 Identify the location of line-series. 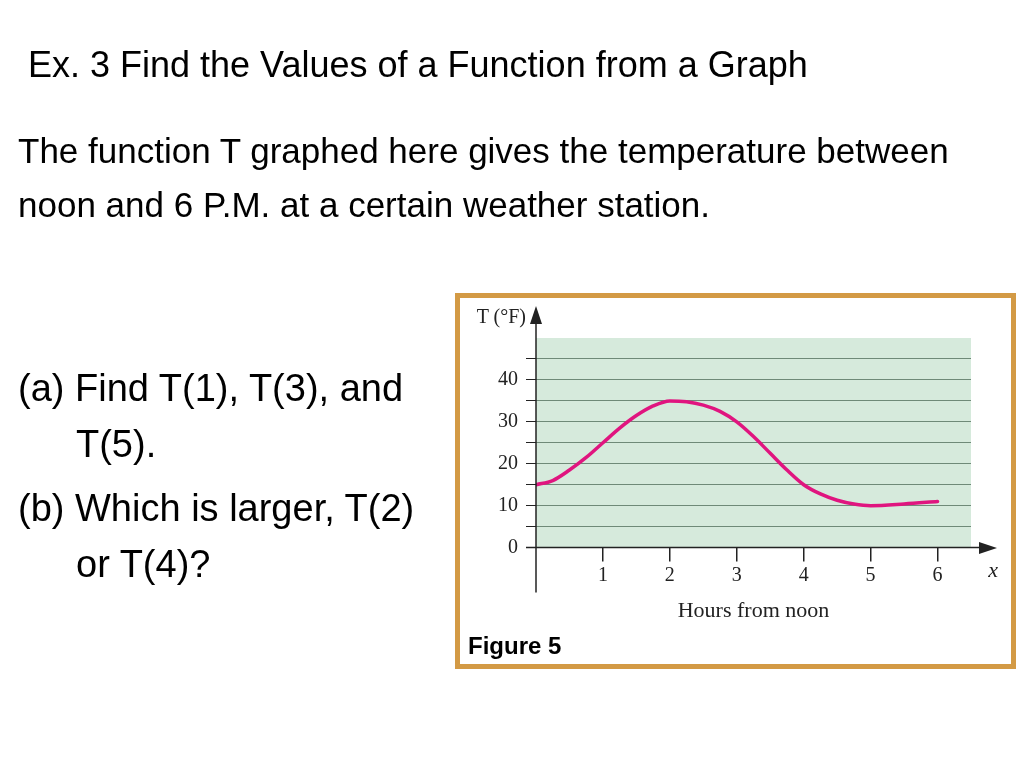
(738, 453).